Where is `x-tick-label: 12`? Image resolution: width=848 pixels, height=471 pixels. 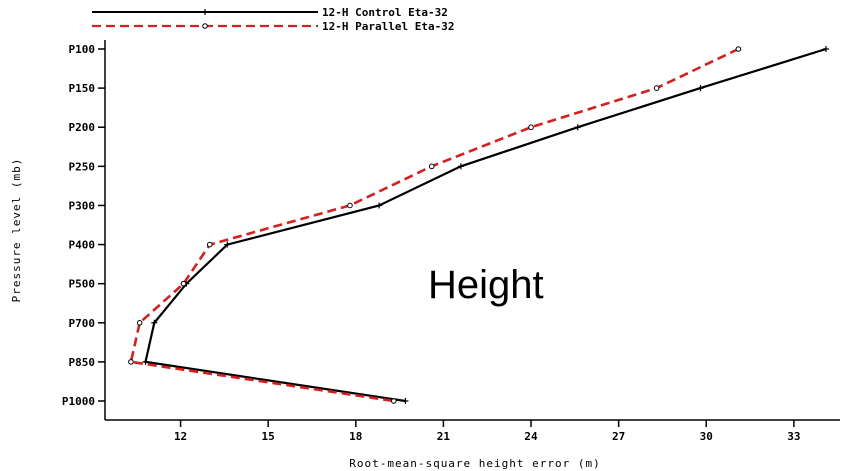
x-tick-label: 12 is located at coordinates (180, 436).